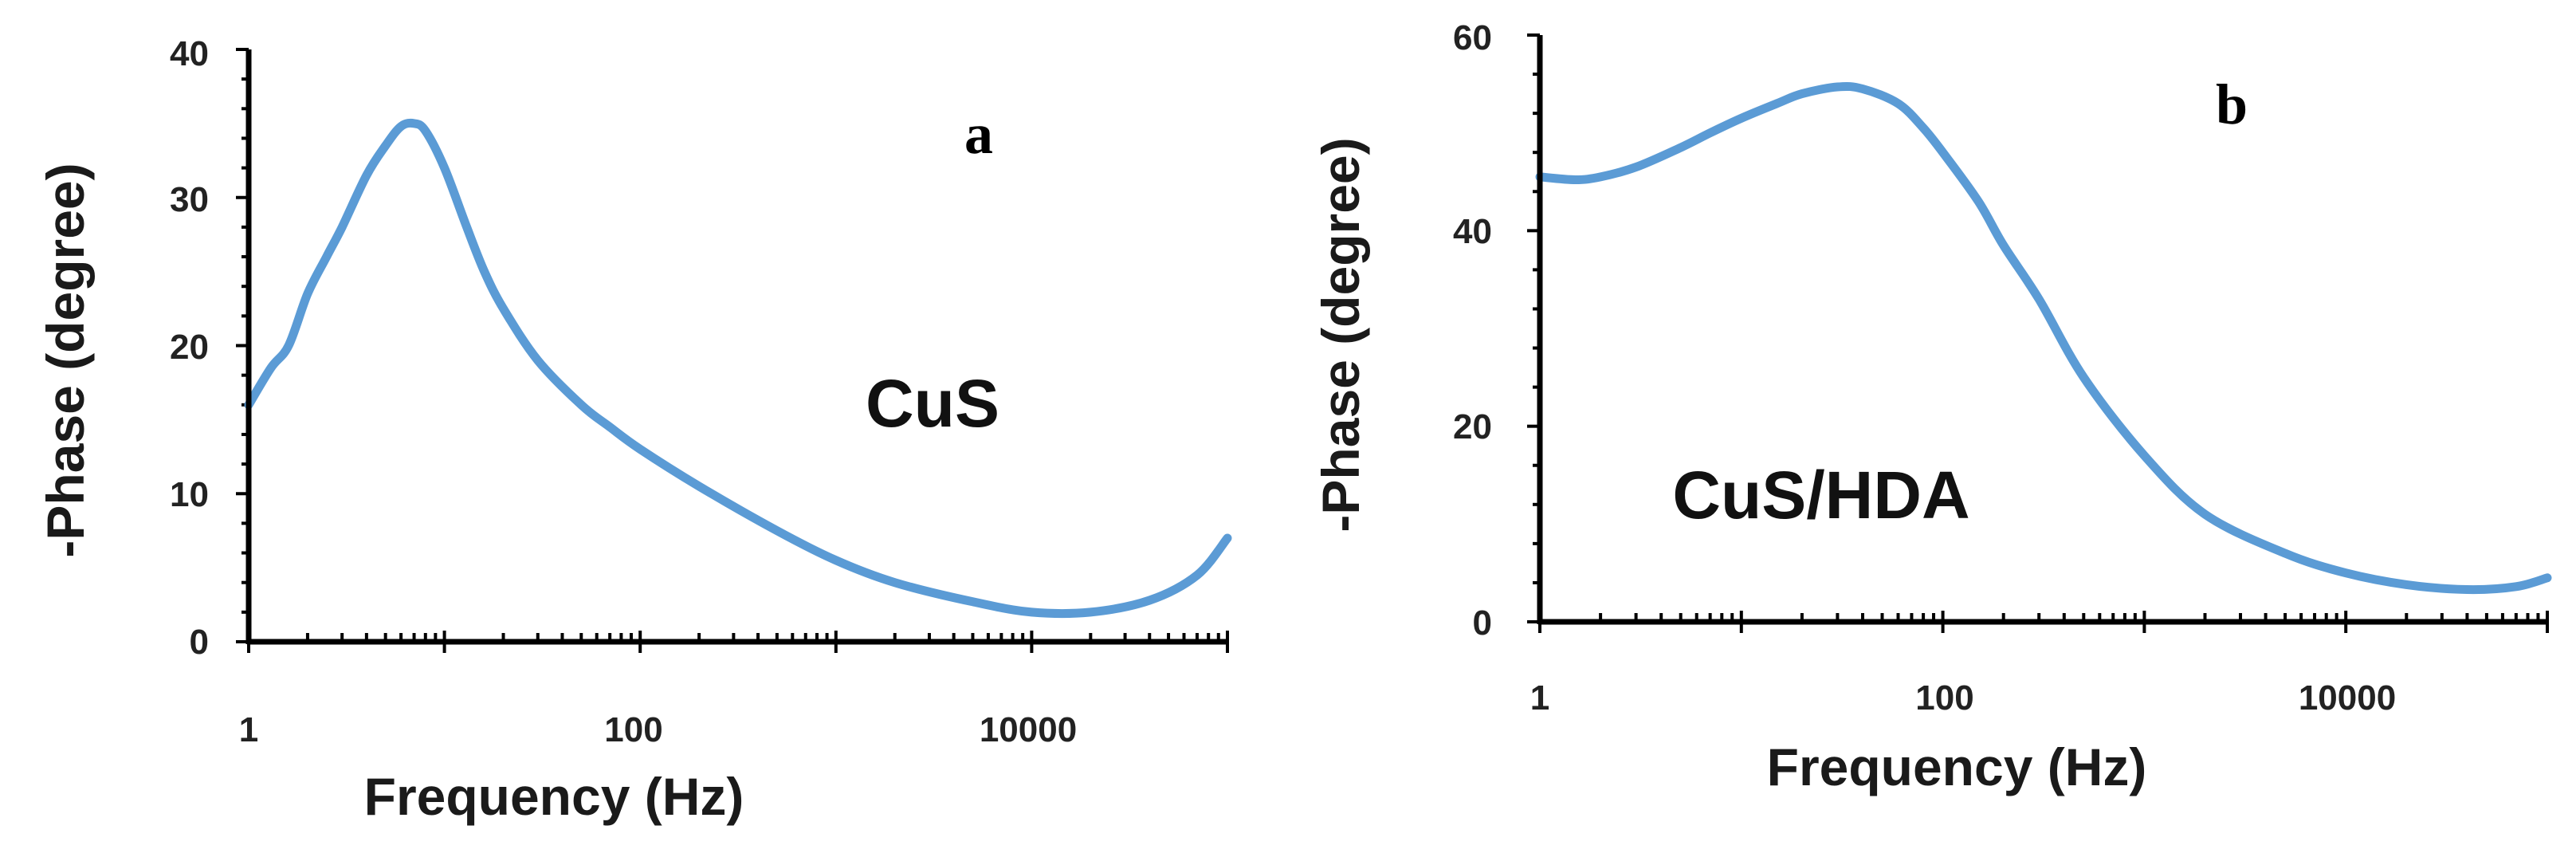 The image size is (2576, 861). Describe the element at coordinates (189, 494) in the screenshot. I see `y-tick-label: 10` at that location.